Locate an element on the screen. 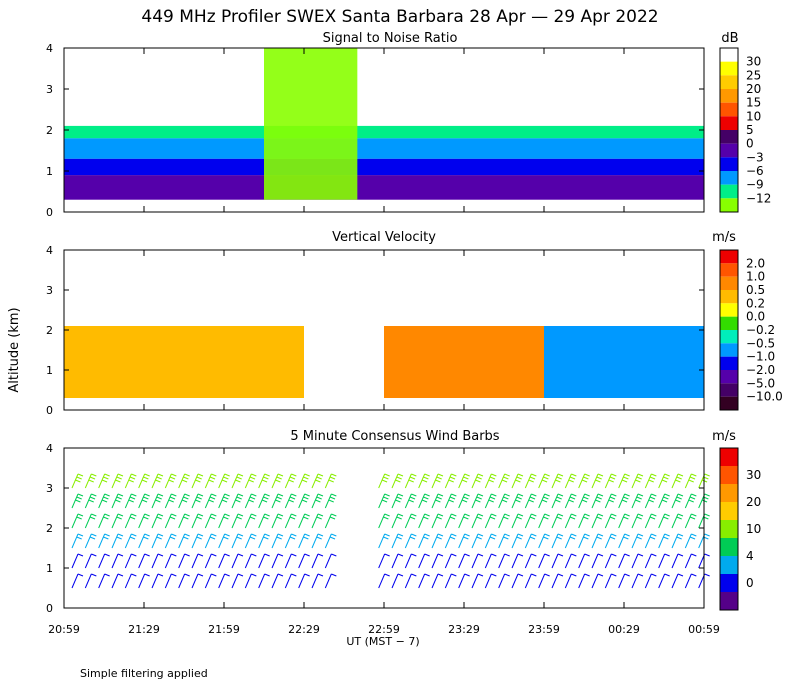 The width and height of the screenshot is (800, 700). colorbar-label: 0.0 is located at coordinates (755, 317).